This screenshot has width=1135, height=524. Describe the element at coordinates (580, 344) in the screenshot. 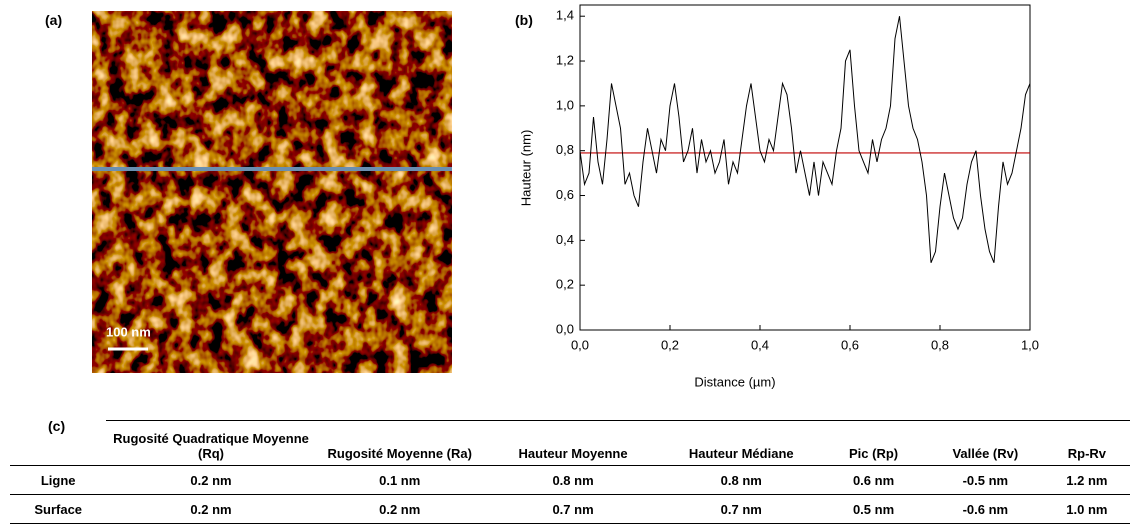

I see `x-tick-label: 0,0` at that location.